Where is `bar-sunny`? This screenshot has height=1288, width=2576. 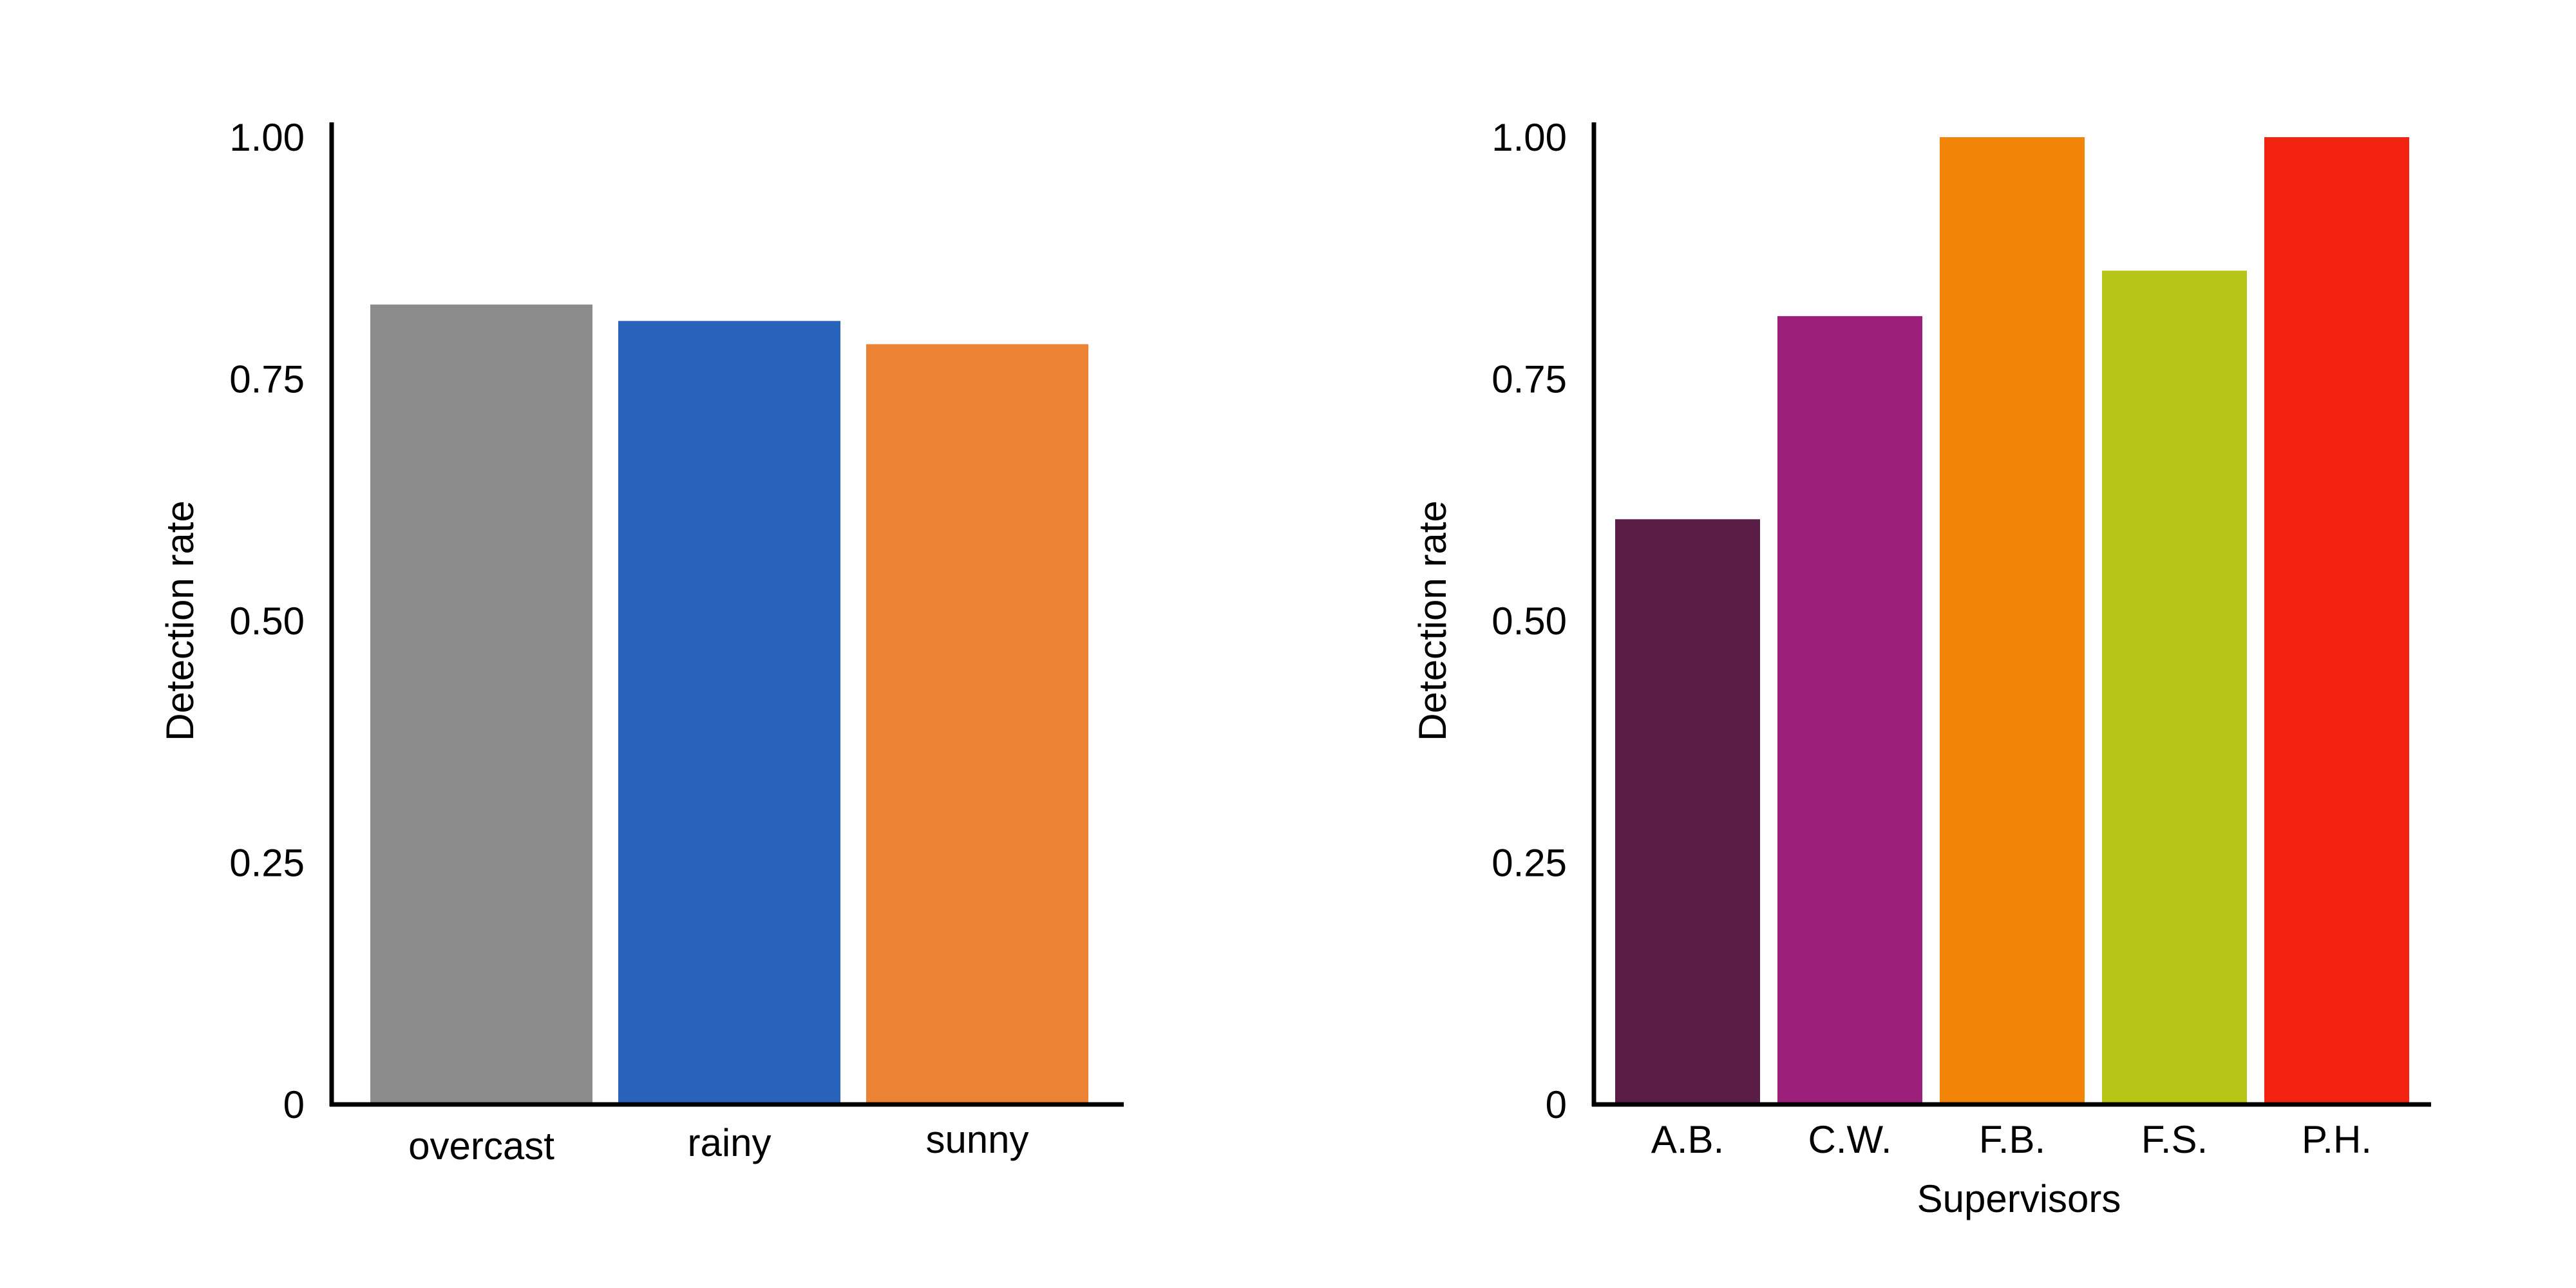
bar-sunny is located at coordinates (977, 724).